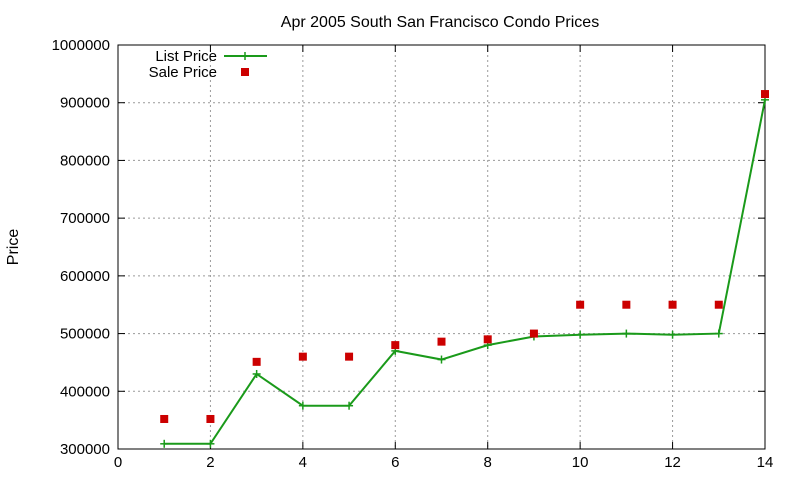 This screenshot has width=800, height=480. I want to click on x-tick-label: 4, so click(303, 462).